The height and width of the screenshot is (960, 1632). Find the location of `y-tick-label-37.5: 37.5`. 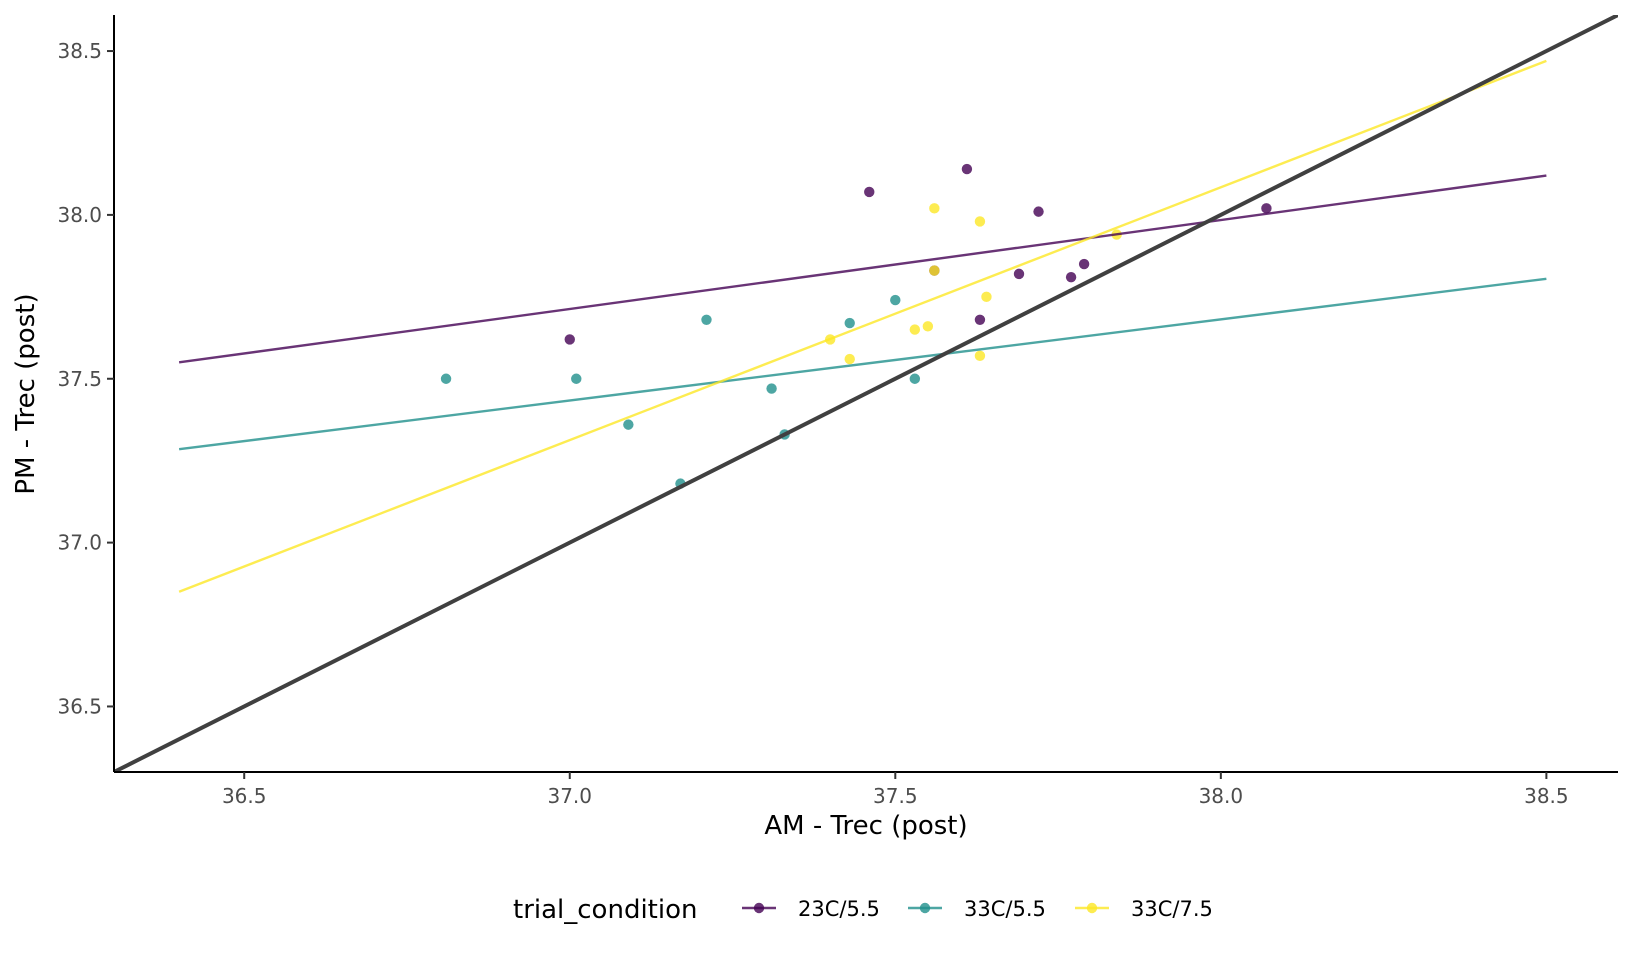

y-tick-label-37.5: 37.5 is located at coordinates (79, 379).